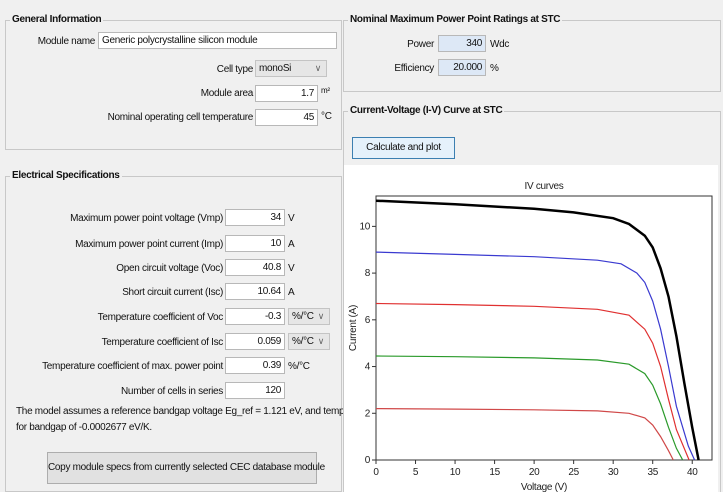 This screenshot has height=492, width=723. What do you see at coordinates (368, 320) in the screenshot?
I see `y-tick-label: 6` at bounding box center [368, 320].